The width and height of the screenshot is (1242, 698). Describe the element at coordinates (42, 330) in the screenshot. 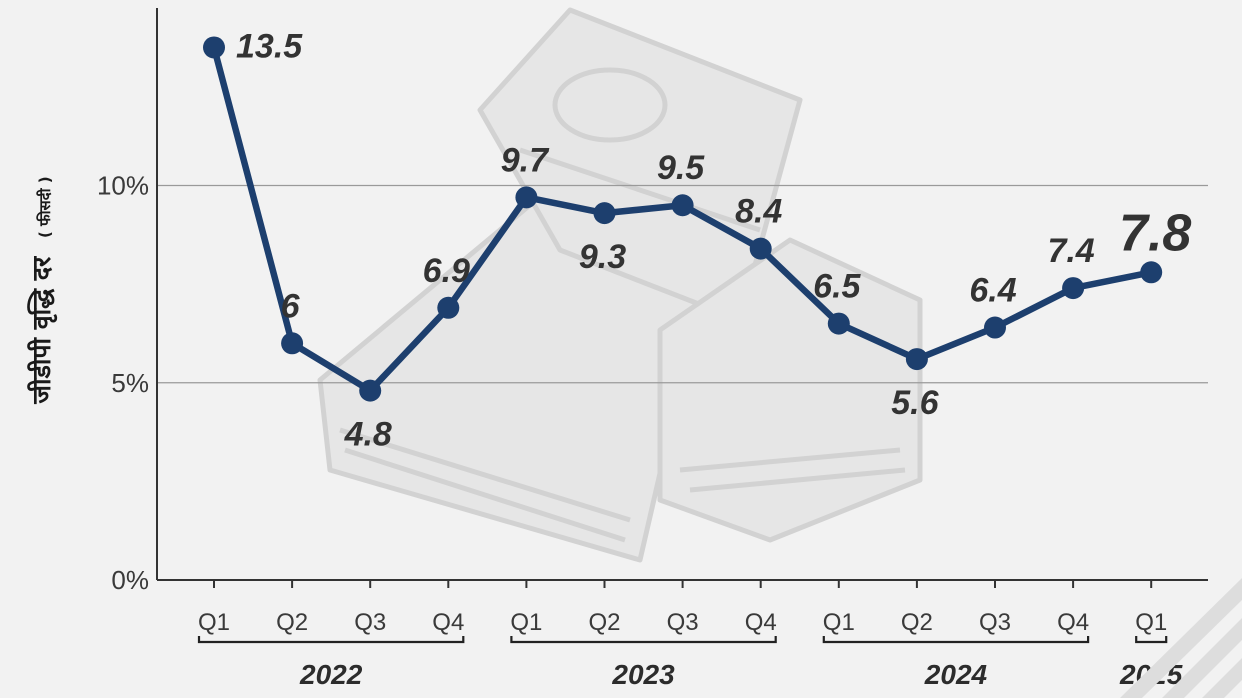

I see `y-axis-title-main: जीडीपी वृद्धि दर` at that location.